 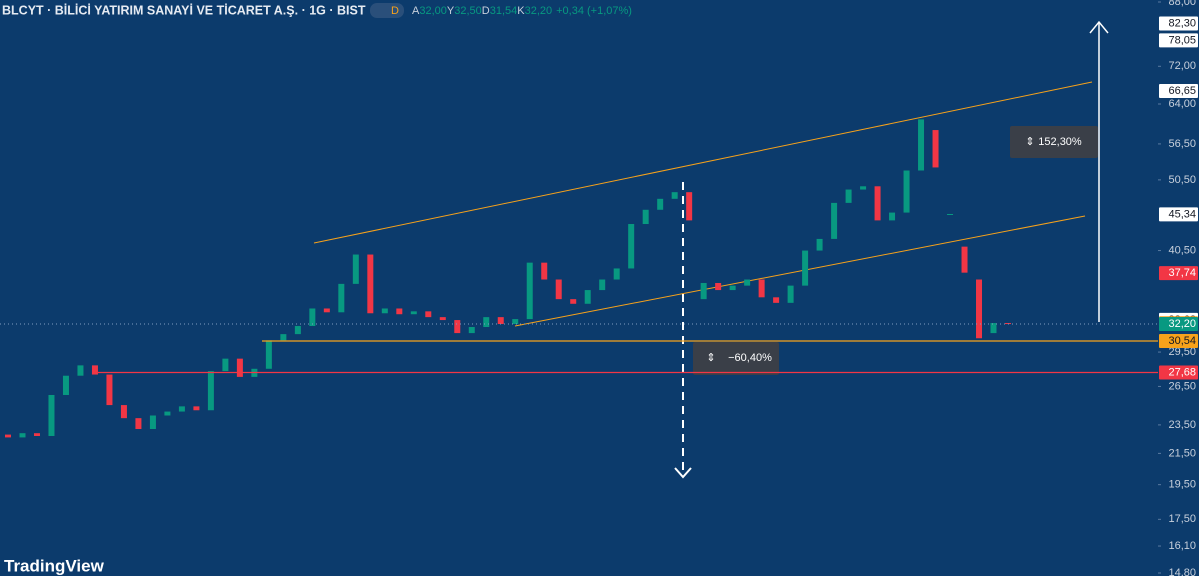 What do you see at coordinates (1182, 546) in the screenshot?
I see `y-tick-label: 16,10` at bounding box center [1182, 546].